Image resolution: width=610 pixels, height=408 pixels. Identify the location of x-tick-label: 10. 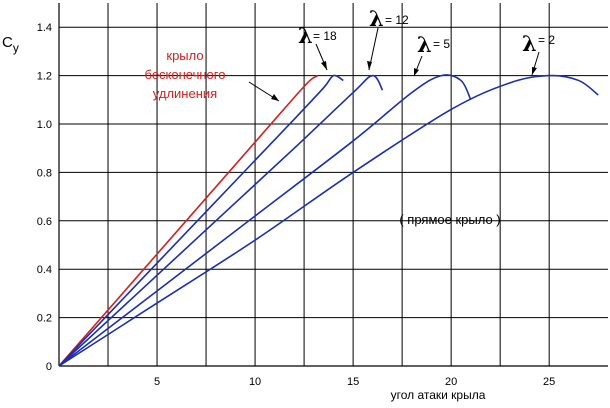
(255, 382).